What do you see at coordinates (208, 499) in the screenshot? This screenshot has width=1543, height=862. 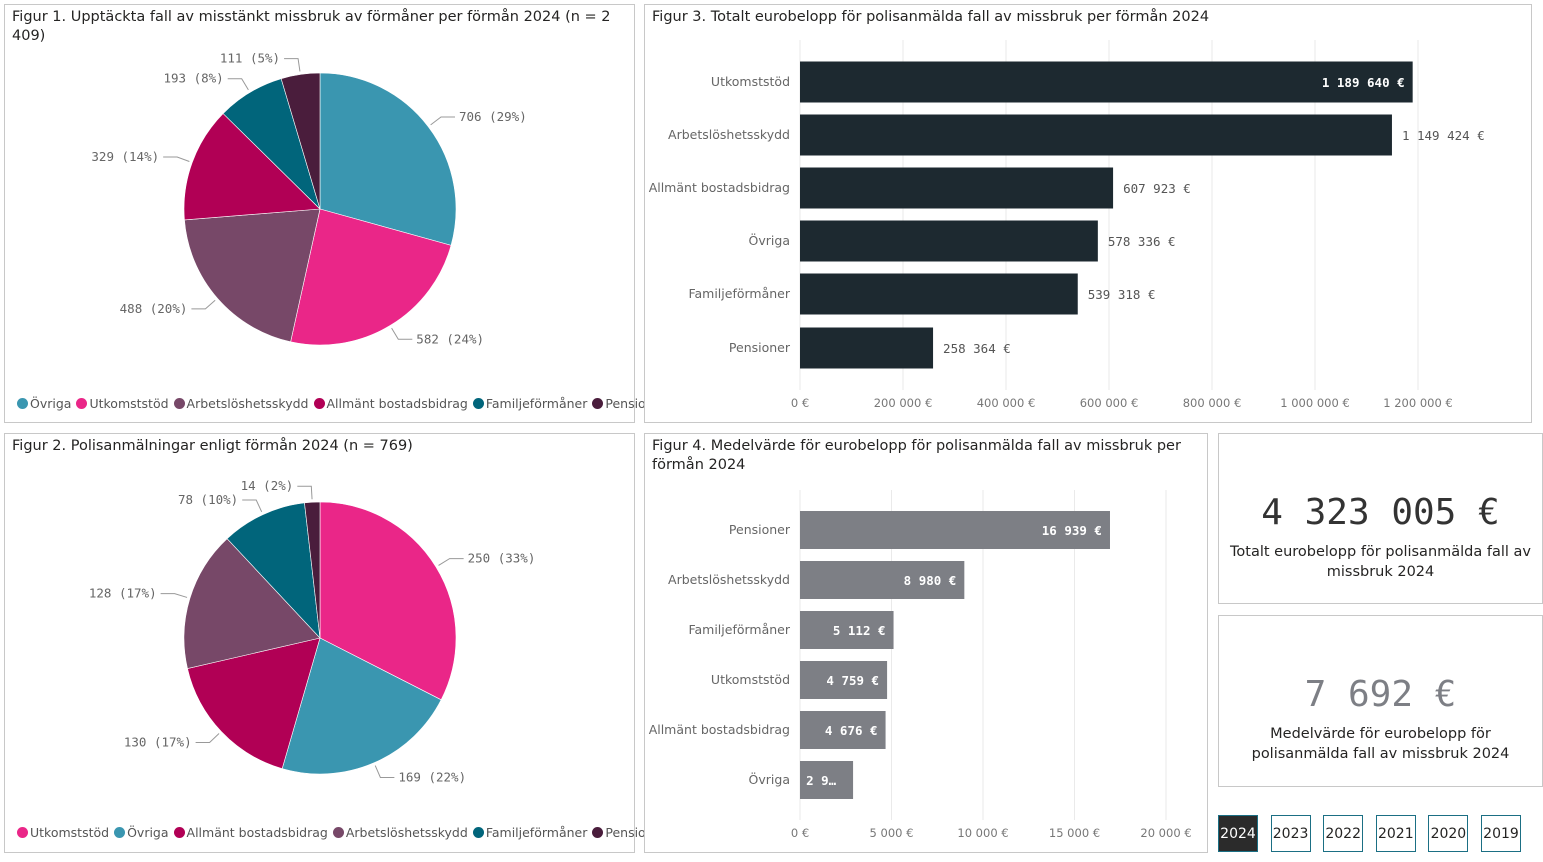 I see `data-label: 78 (10%)` at bounding box center [208, 499].